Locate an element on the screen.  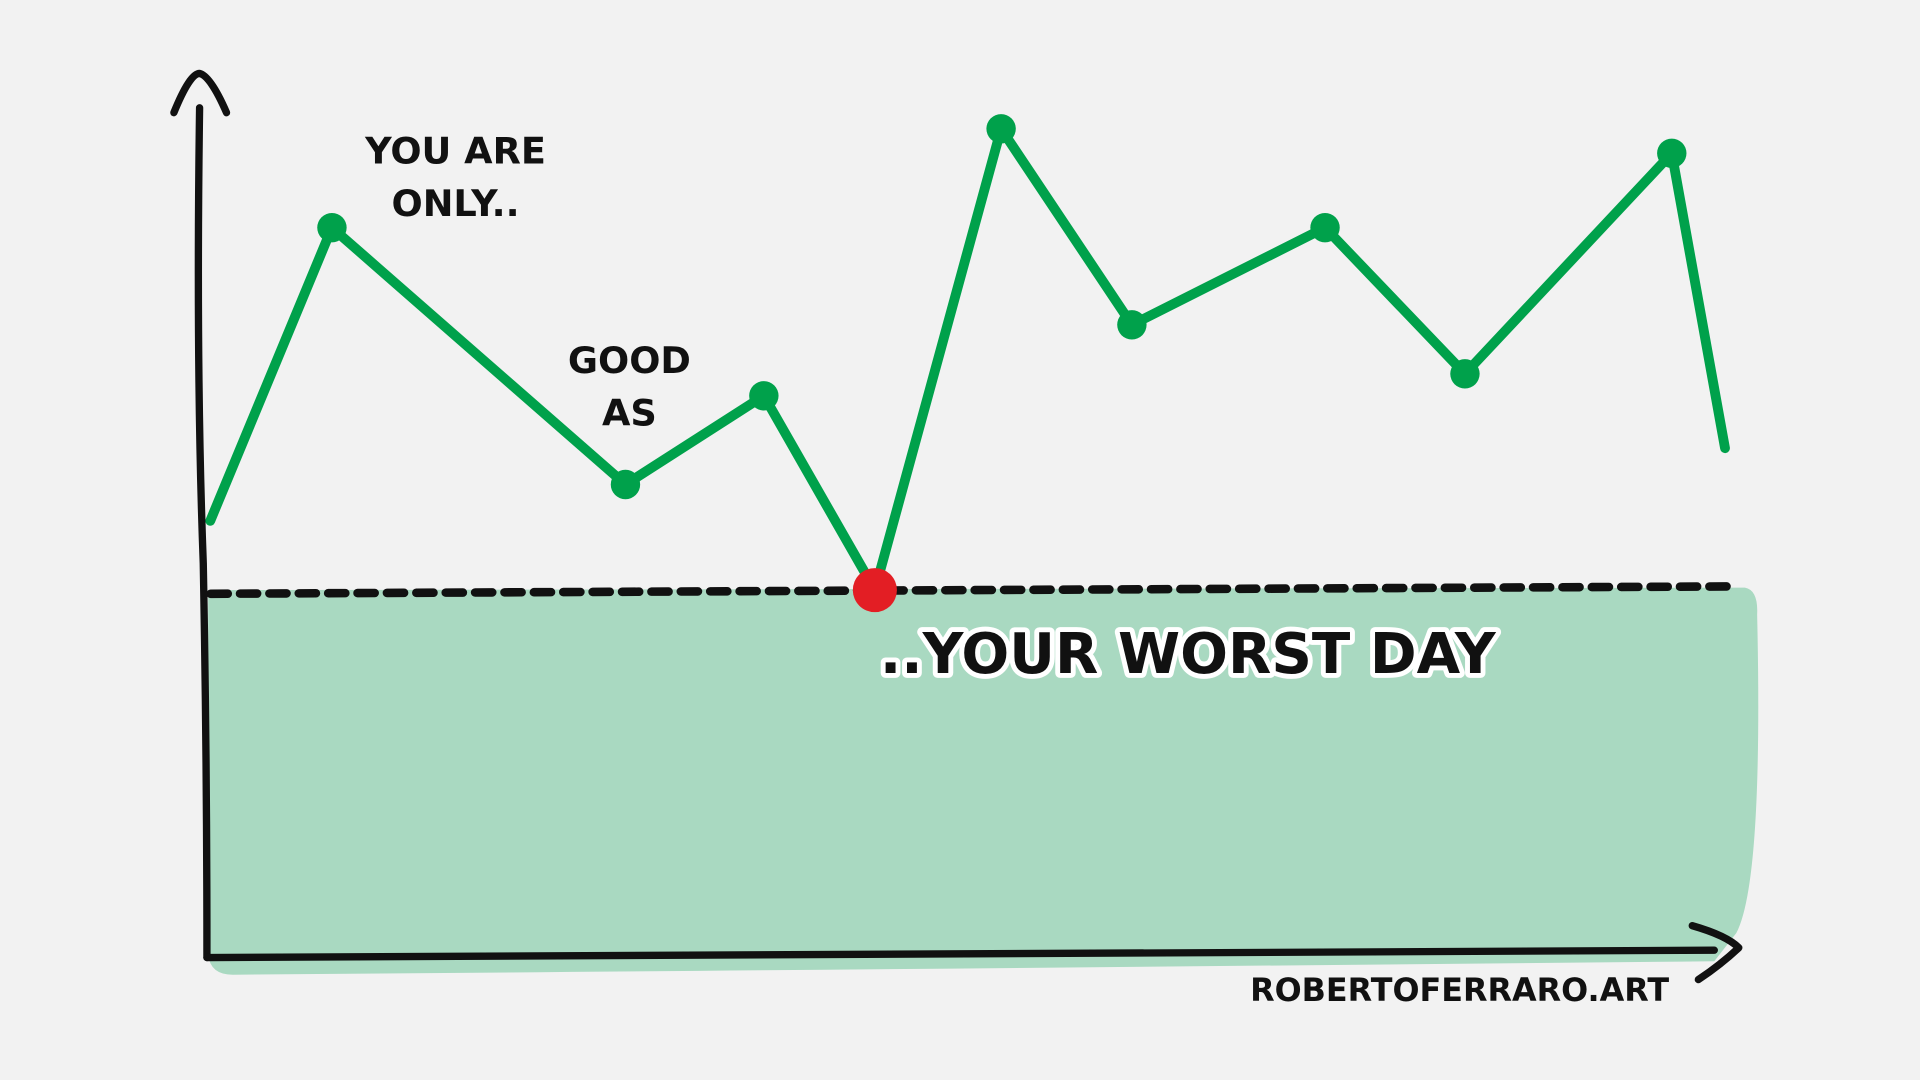
threshold-line is located at coordinates (970, 590).